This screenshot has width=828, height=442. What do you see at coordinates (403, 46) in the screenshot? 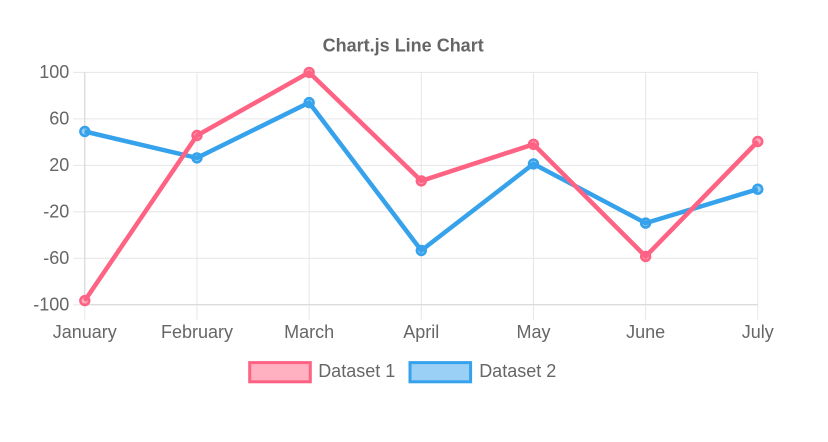
I see `svg-text: Chart.js Line Chart` at bounding box center [403, 46].